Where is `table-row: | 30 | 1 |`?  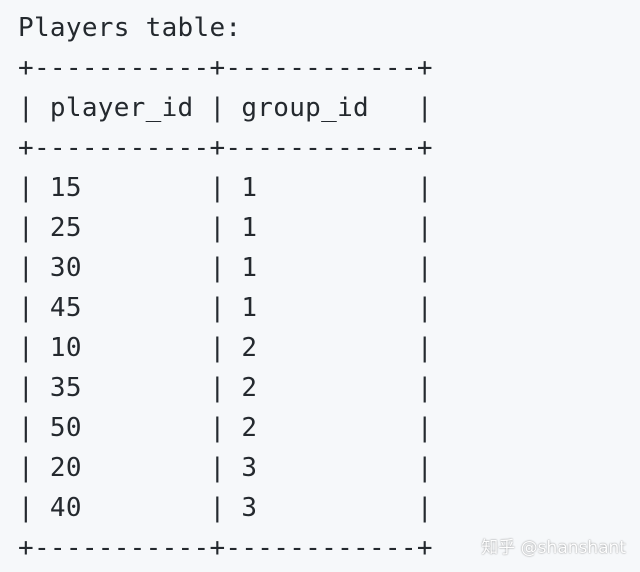
table-row: | 30 | 1 | is located at coordinates (323, 268).